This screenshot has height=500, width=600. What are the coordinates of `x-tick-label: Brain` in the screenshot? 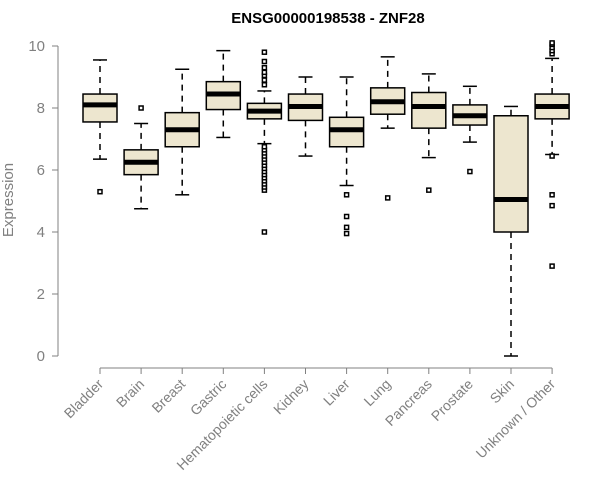 It's located at (130, 393).